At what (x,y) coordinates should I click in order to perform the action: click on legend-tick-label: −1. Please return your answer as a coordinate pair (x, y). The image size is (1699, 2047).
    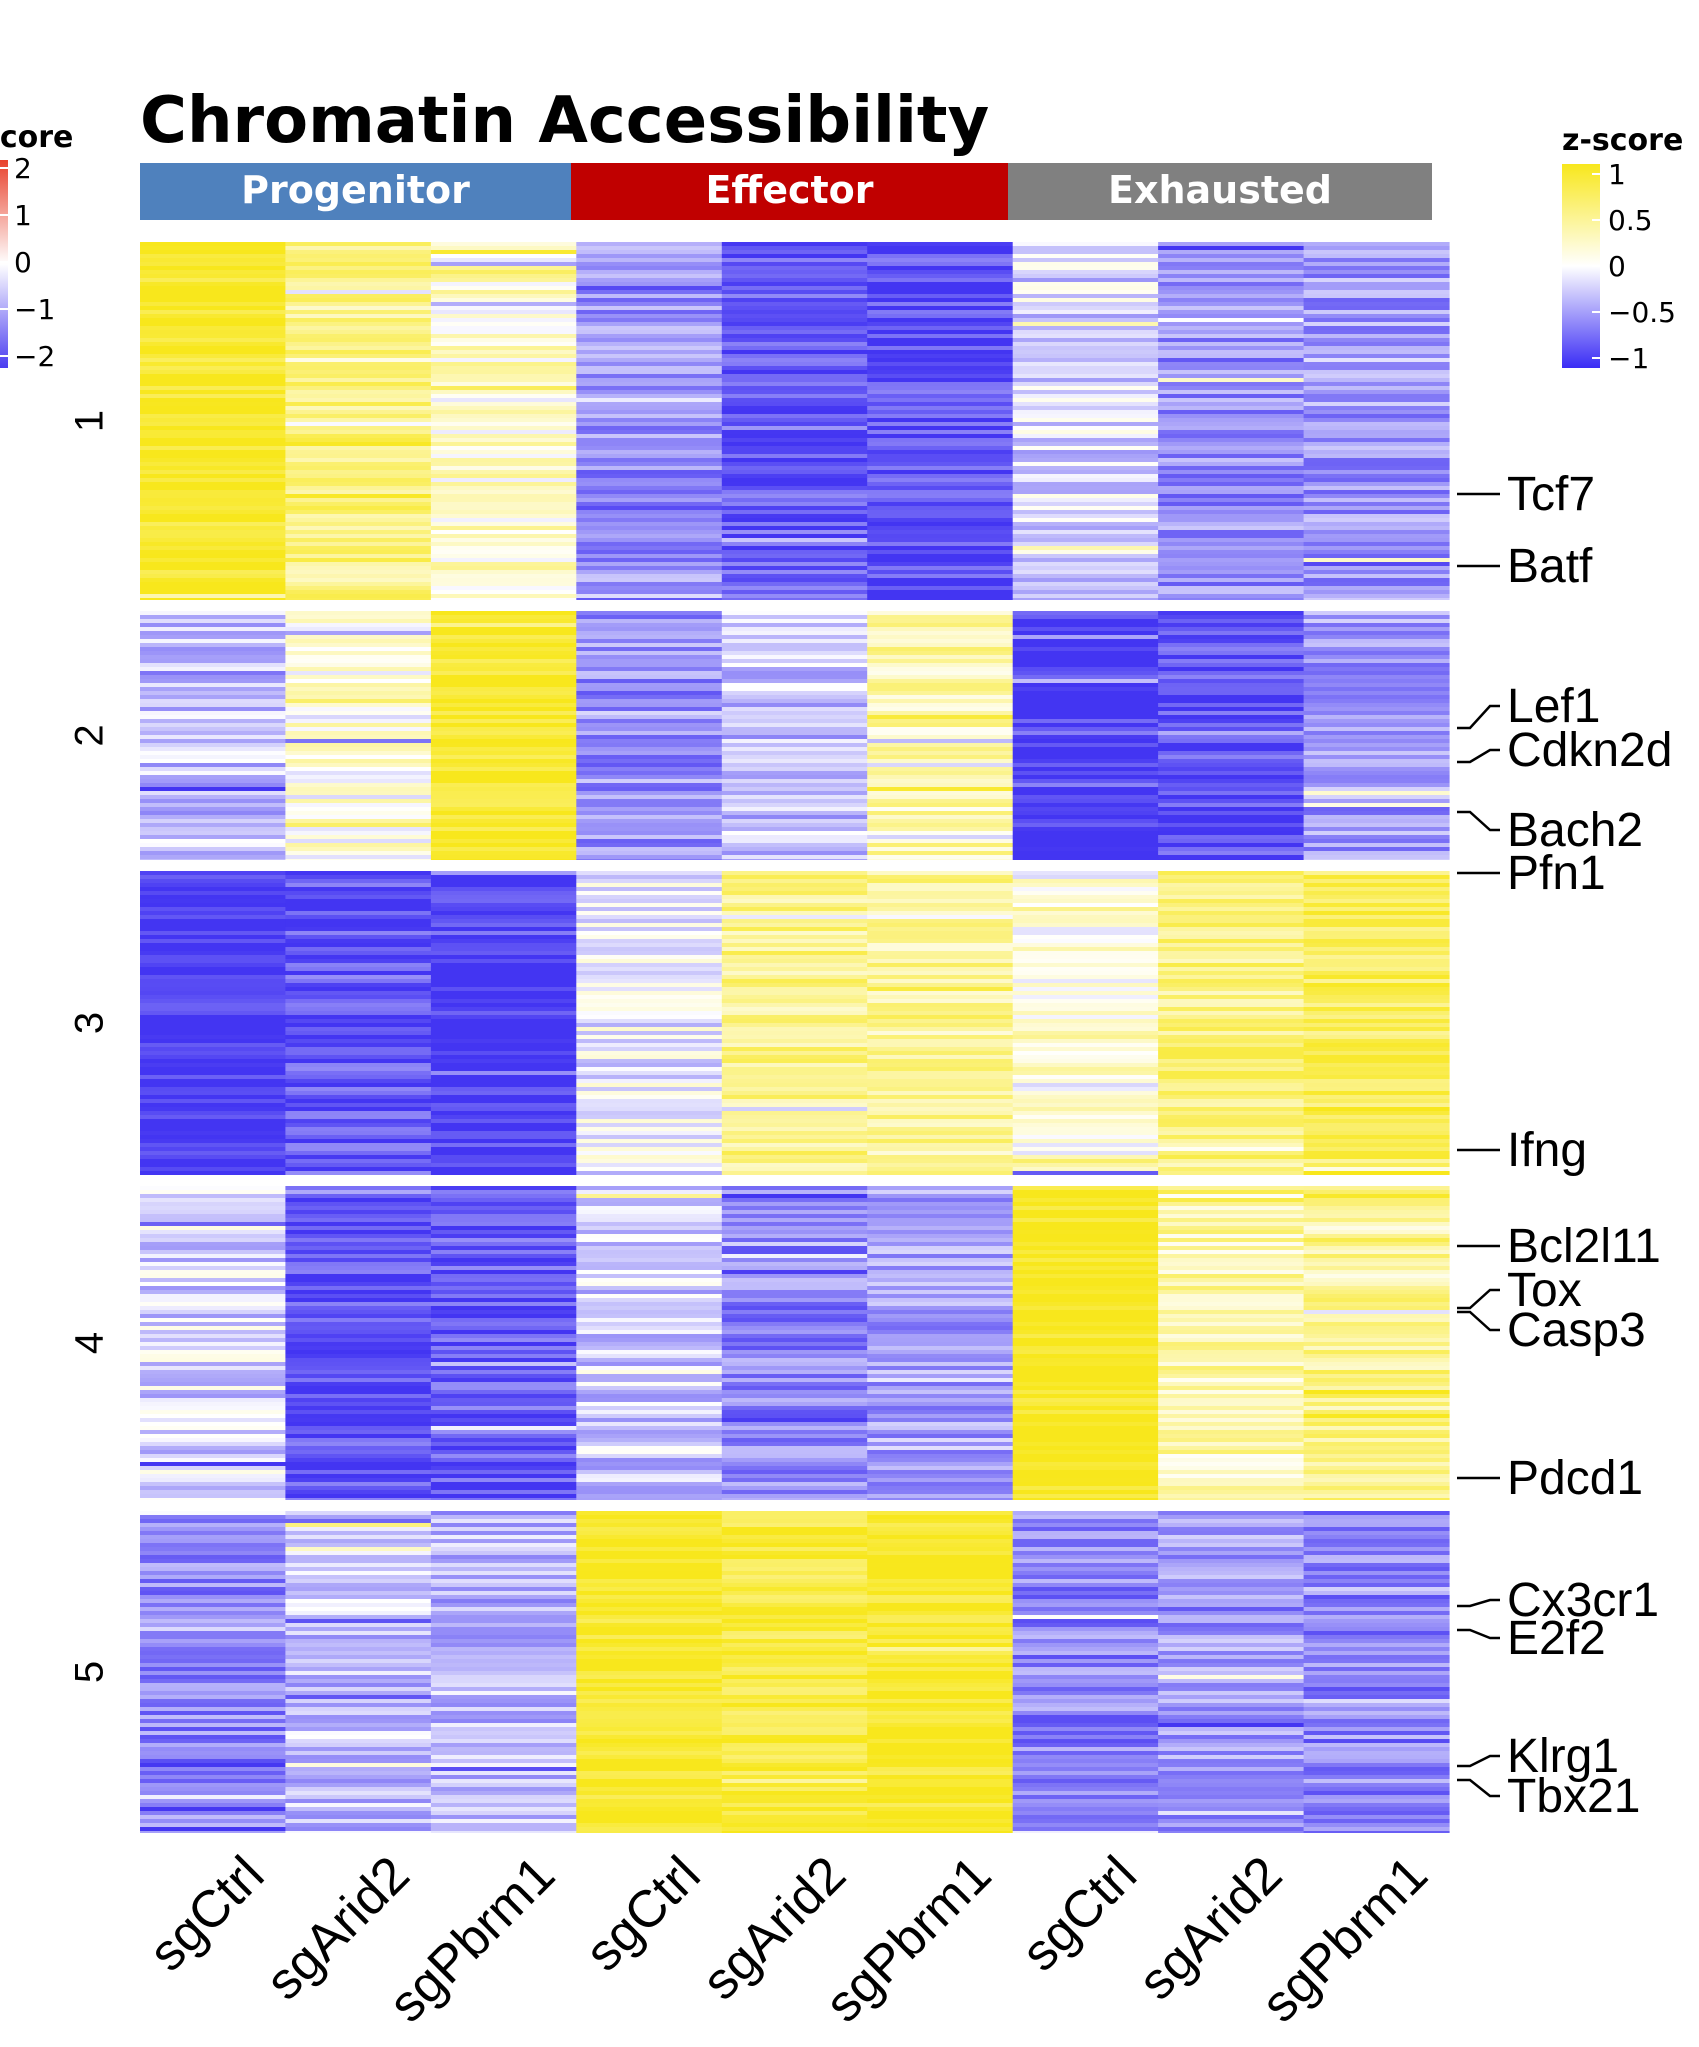
    Looking at the image, I should click on (34, 309).